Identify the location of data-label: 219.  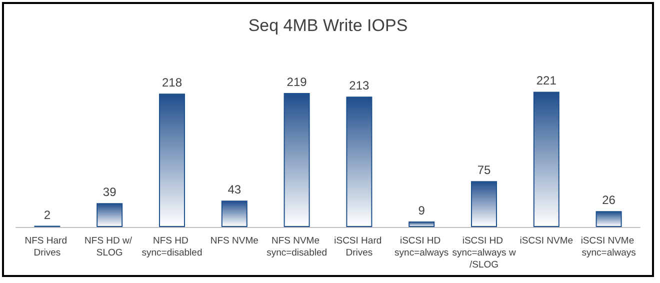
(297, 81).